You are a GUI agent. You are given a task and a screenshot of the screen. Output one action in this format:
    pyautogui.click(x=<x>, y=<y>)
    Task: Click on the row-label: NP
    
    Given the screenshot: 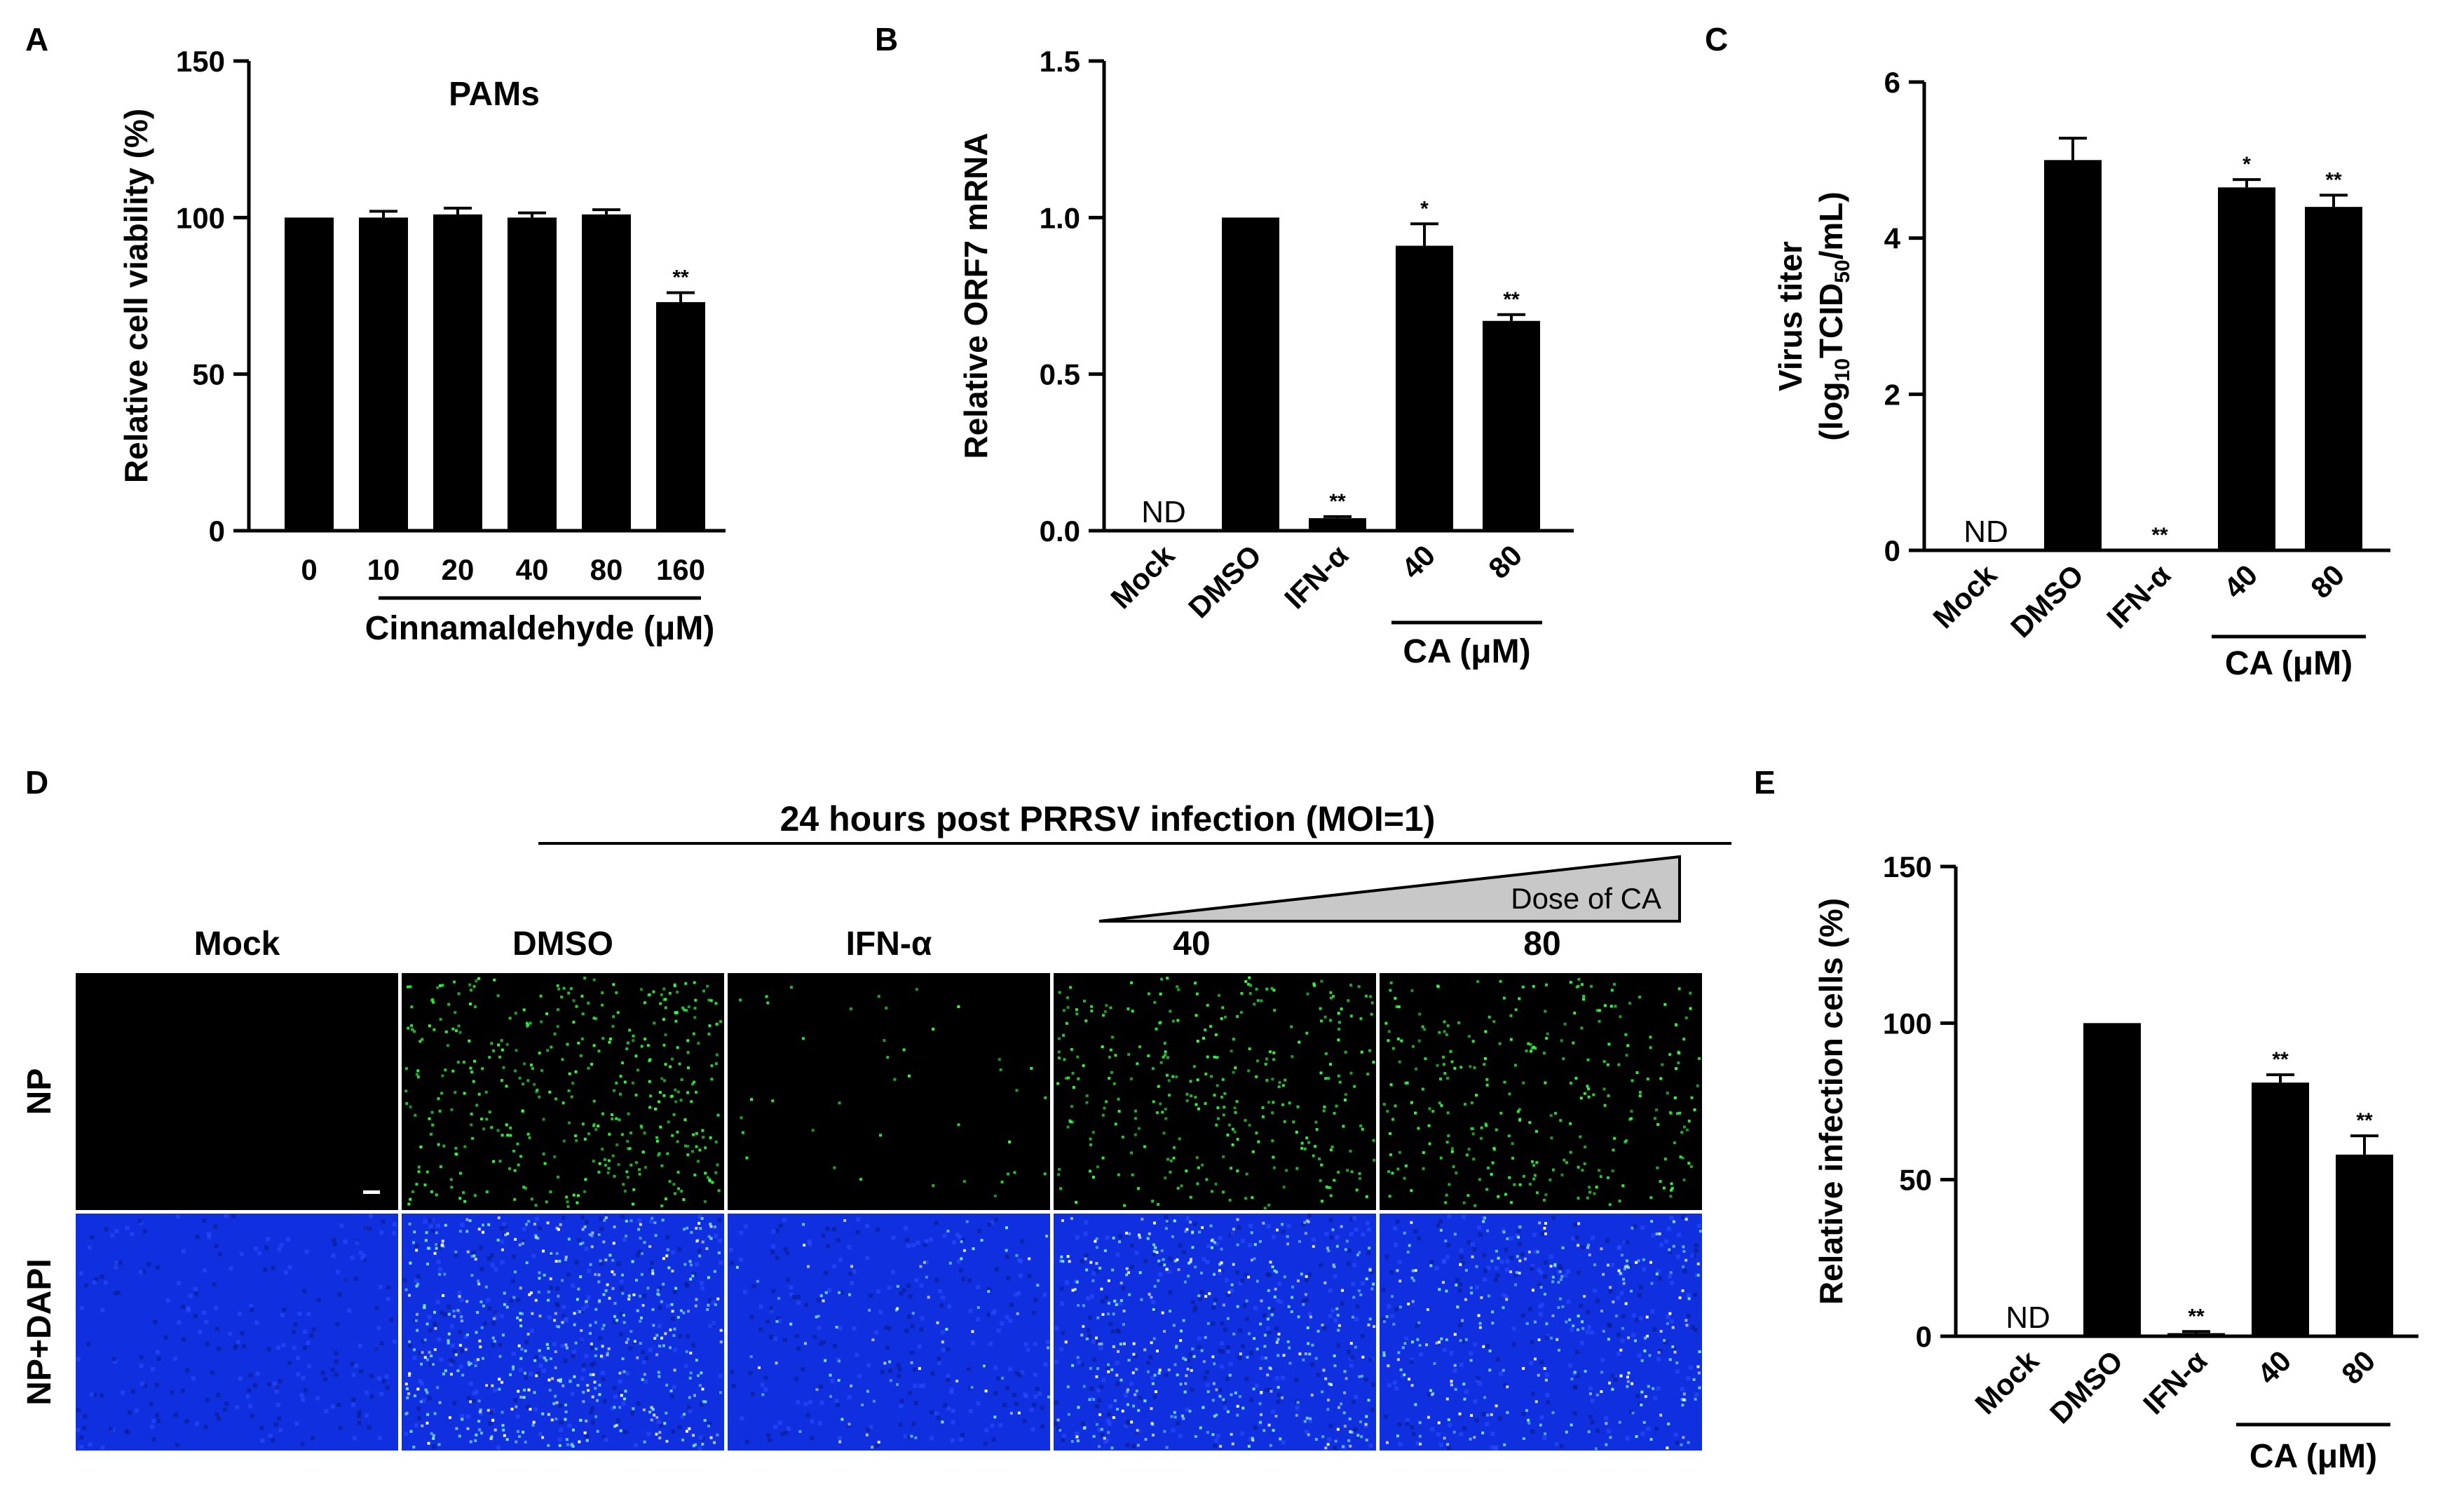 What is the action you would take?
    pyautogui.click(x=39, y=1091)
    